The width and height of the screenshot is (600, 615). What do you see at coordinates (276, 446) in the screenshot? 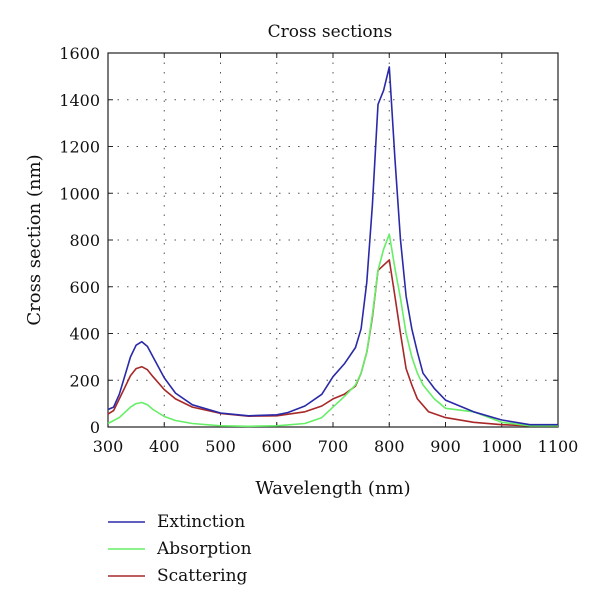
I see `x-tick-label: 600` at bounding box center [276, 446].